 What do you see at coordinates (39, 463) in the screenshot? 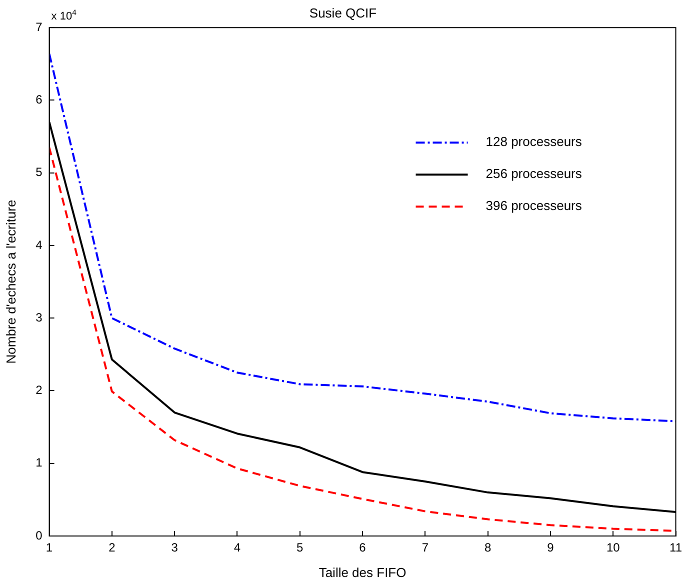
I see `y-tick-label: 1` at bounding box center [39, 463].